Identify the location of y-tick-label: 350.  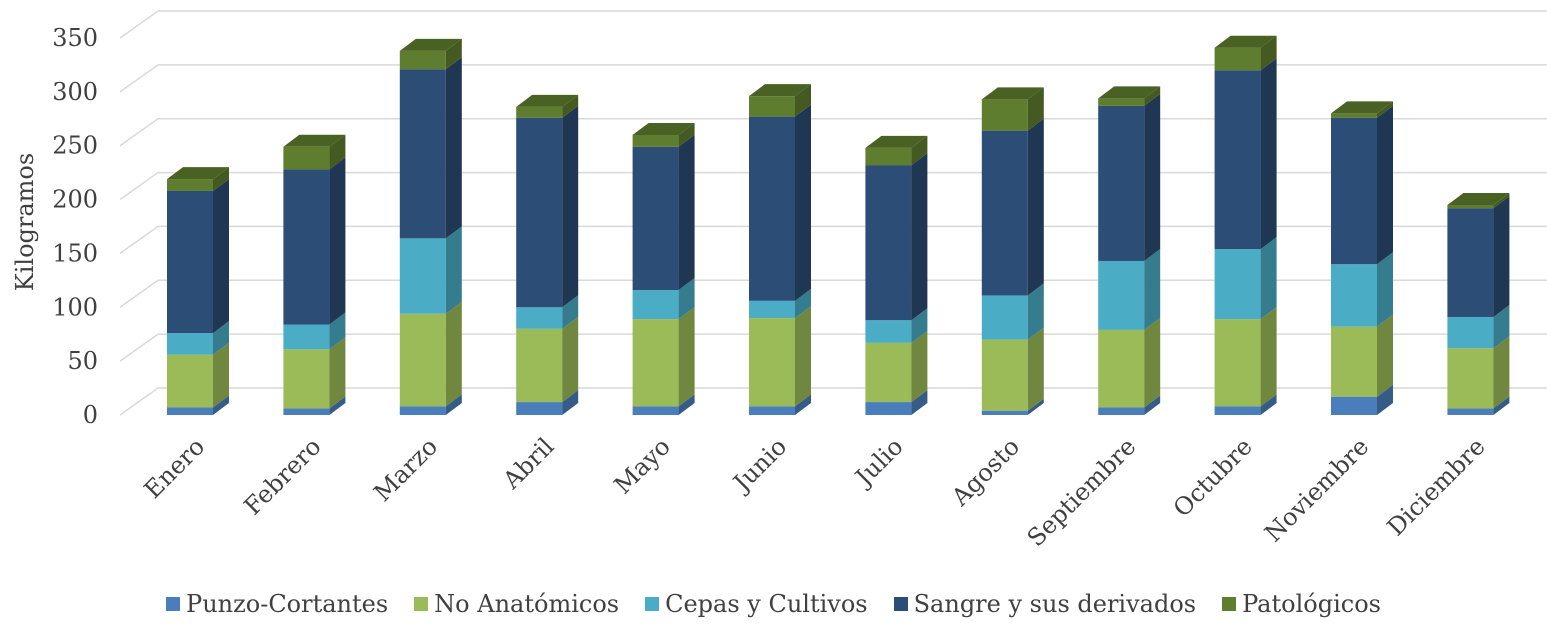
(75, 38).